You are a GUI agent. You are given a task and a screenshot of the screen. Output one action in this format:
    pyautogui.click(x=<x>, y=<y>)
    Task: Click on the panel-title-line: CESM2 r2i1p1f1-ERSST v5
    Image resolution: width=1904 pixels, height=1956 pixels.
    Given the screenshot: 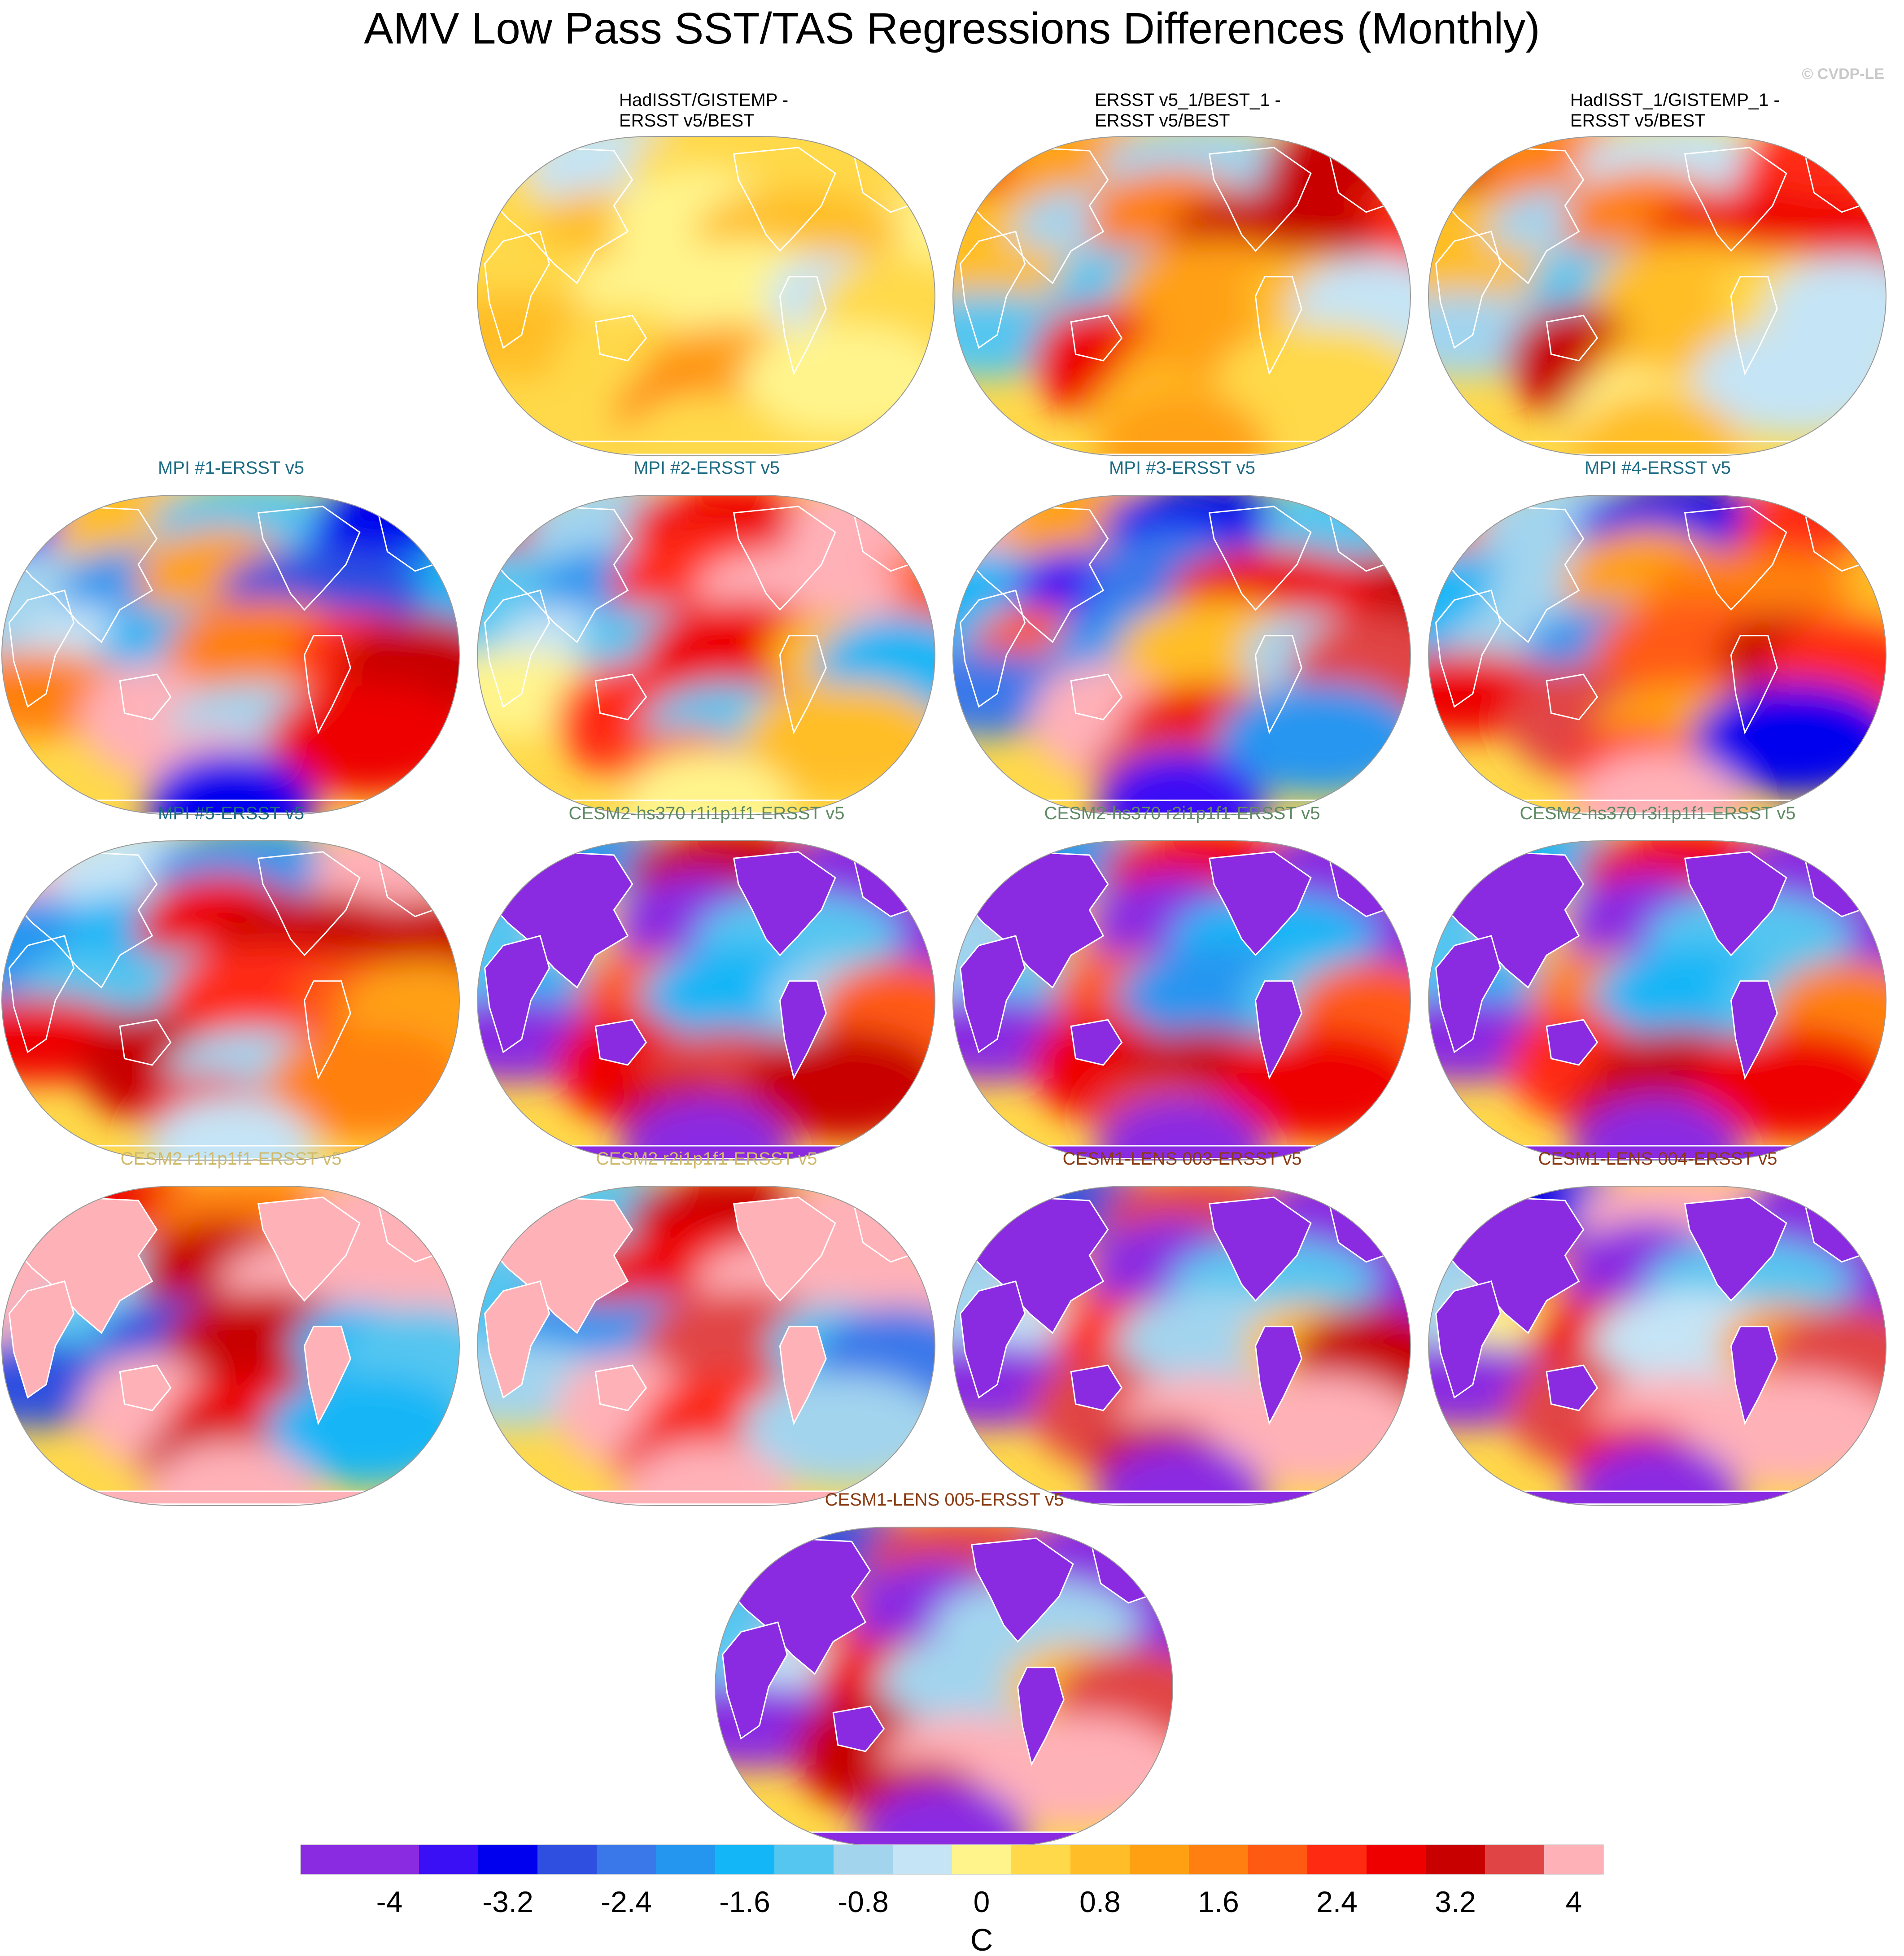 What is the action you would take?
    pyautogui.click(x=706, y=1159)
    